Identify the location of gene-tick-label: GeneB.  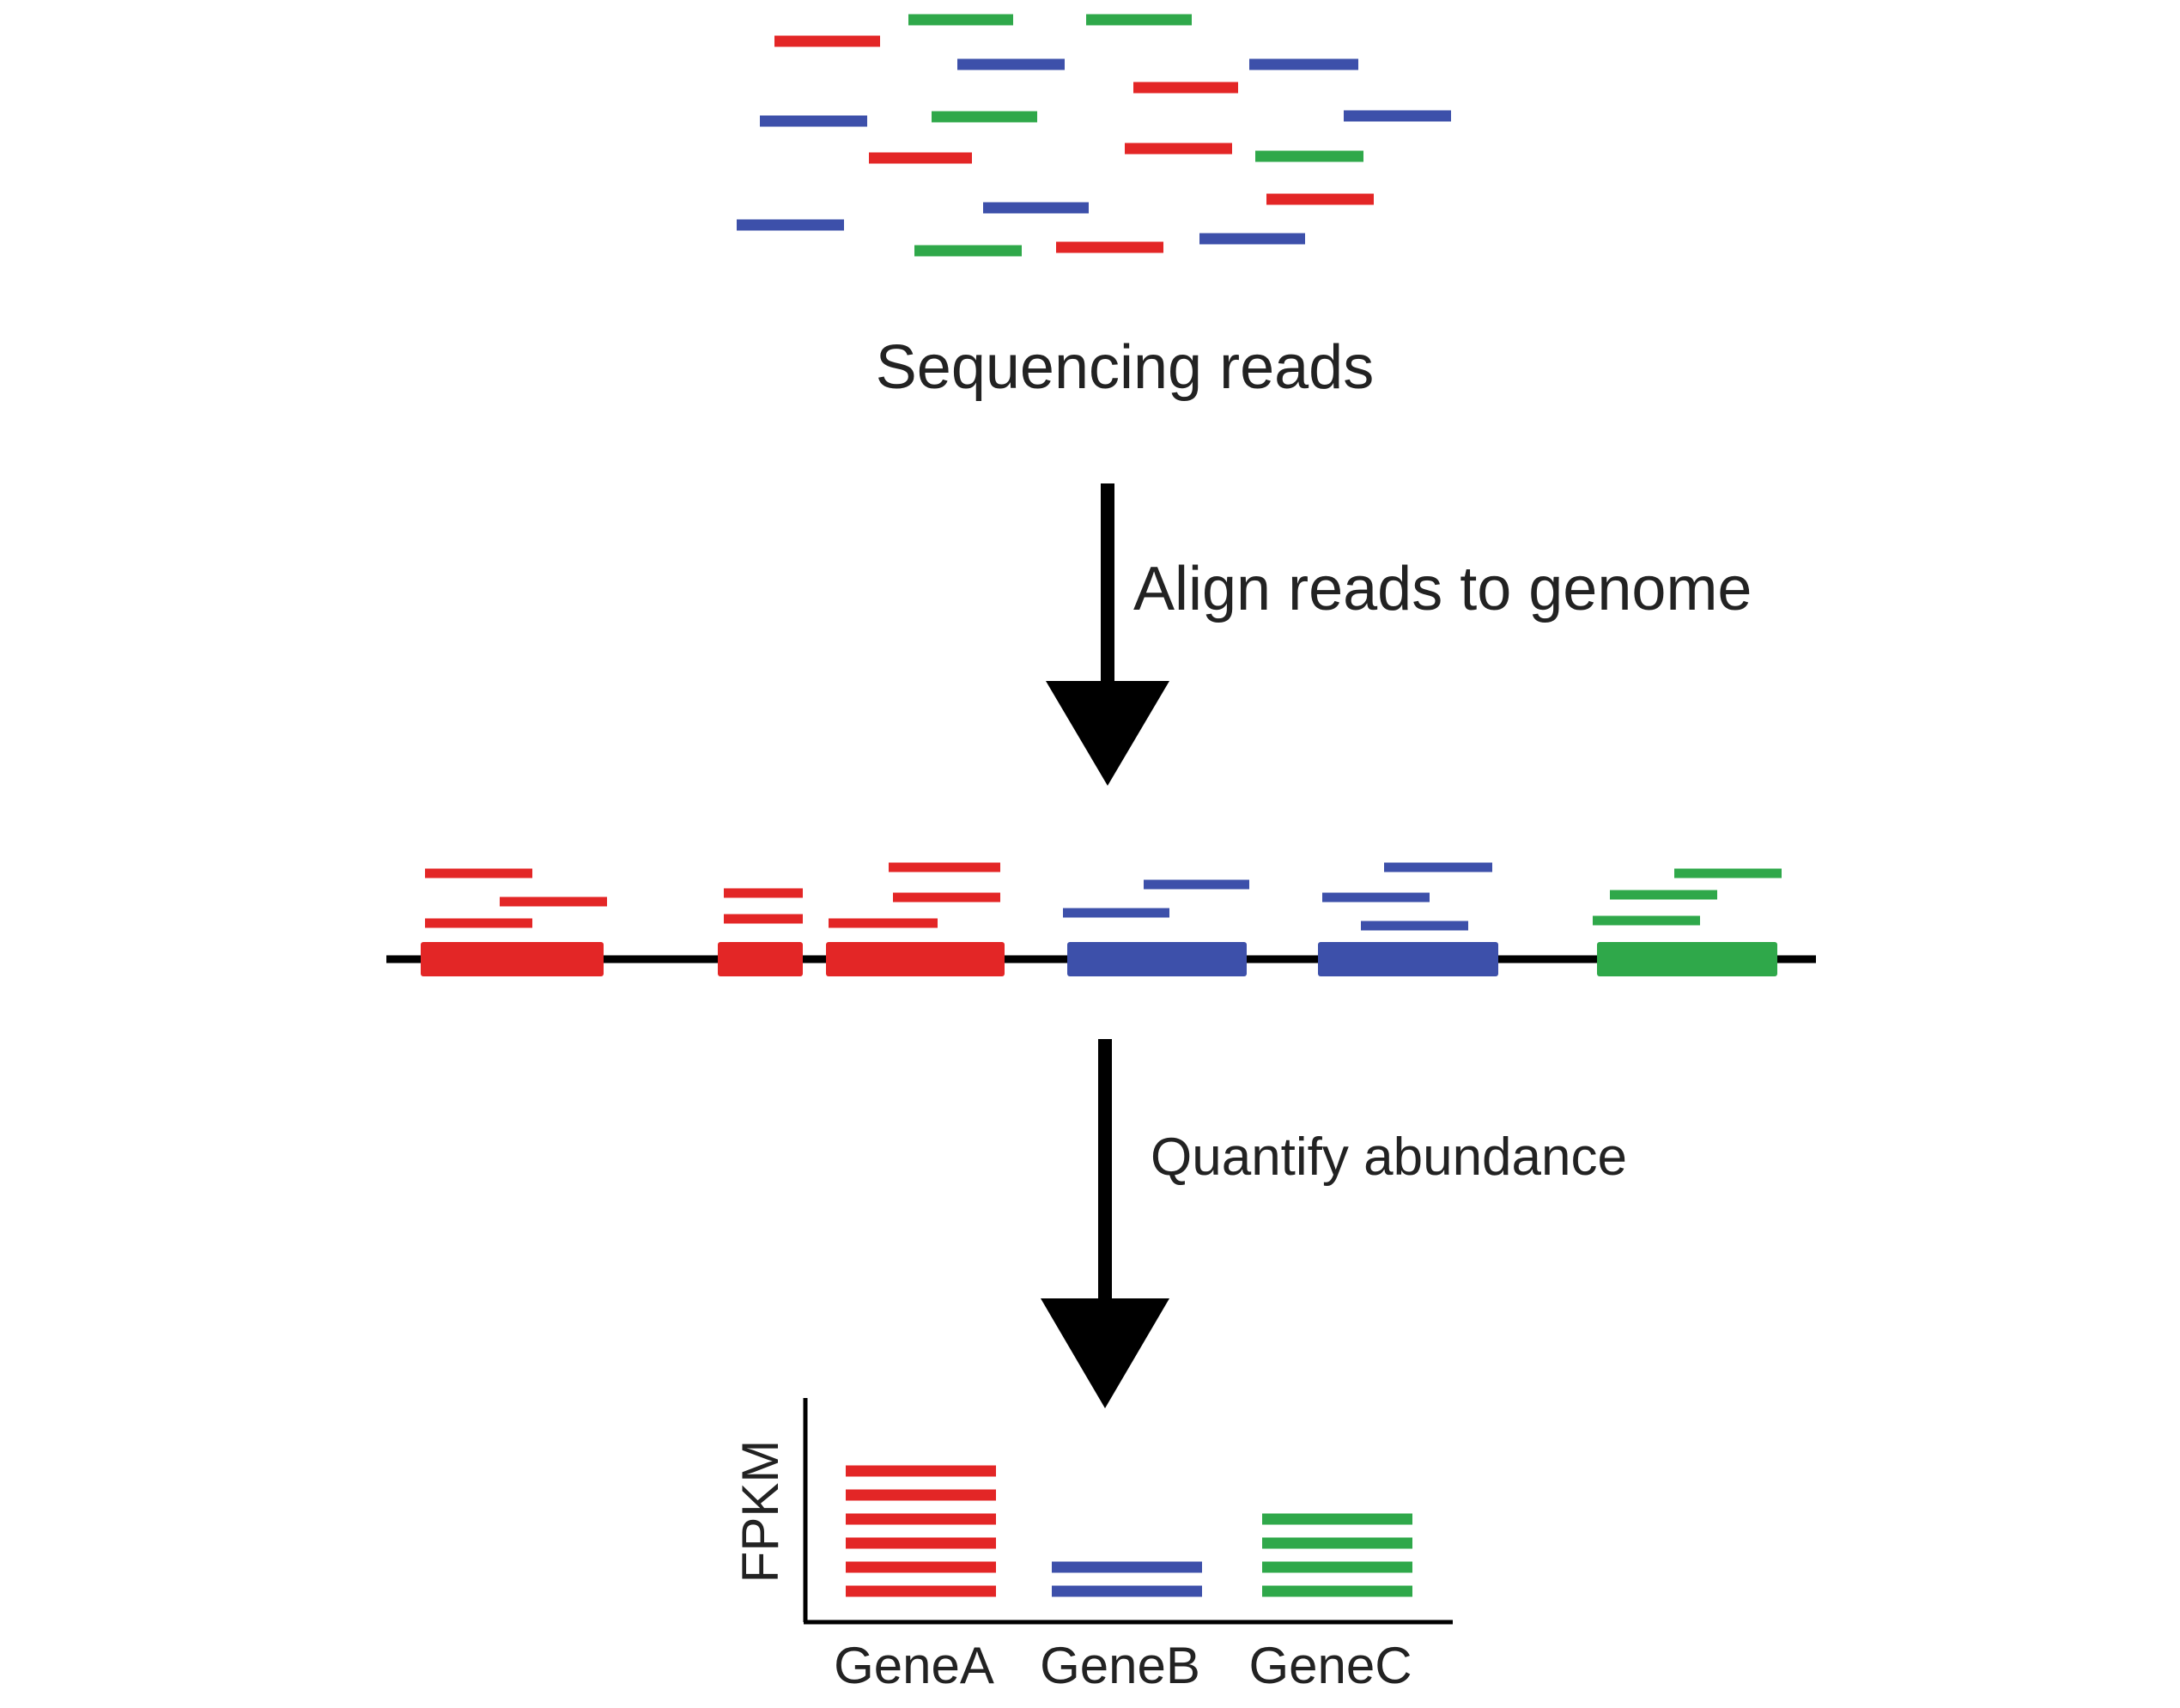
(1120, 1665).